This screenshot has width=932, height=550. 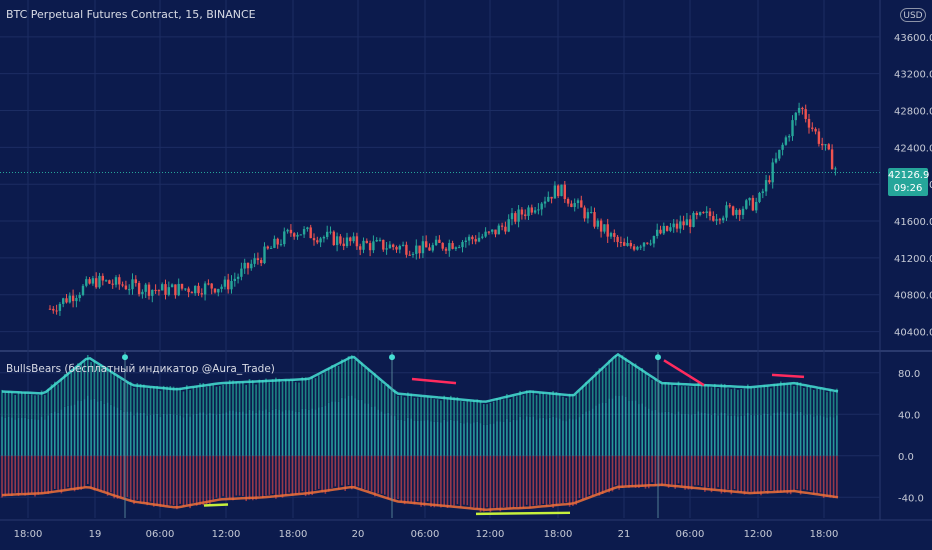 I want to click on price-tick-label: 41600.0, so click(x=913, y=222).